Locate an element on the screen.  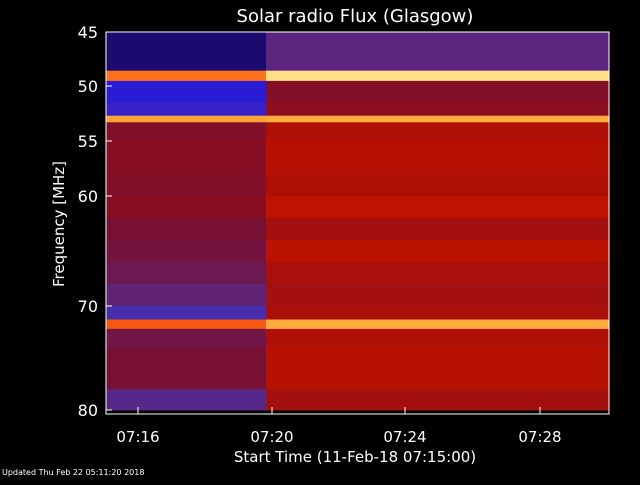
y-tick-label: 45 is located at coordinates (88, 32).